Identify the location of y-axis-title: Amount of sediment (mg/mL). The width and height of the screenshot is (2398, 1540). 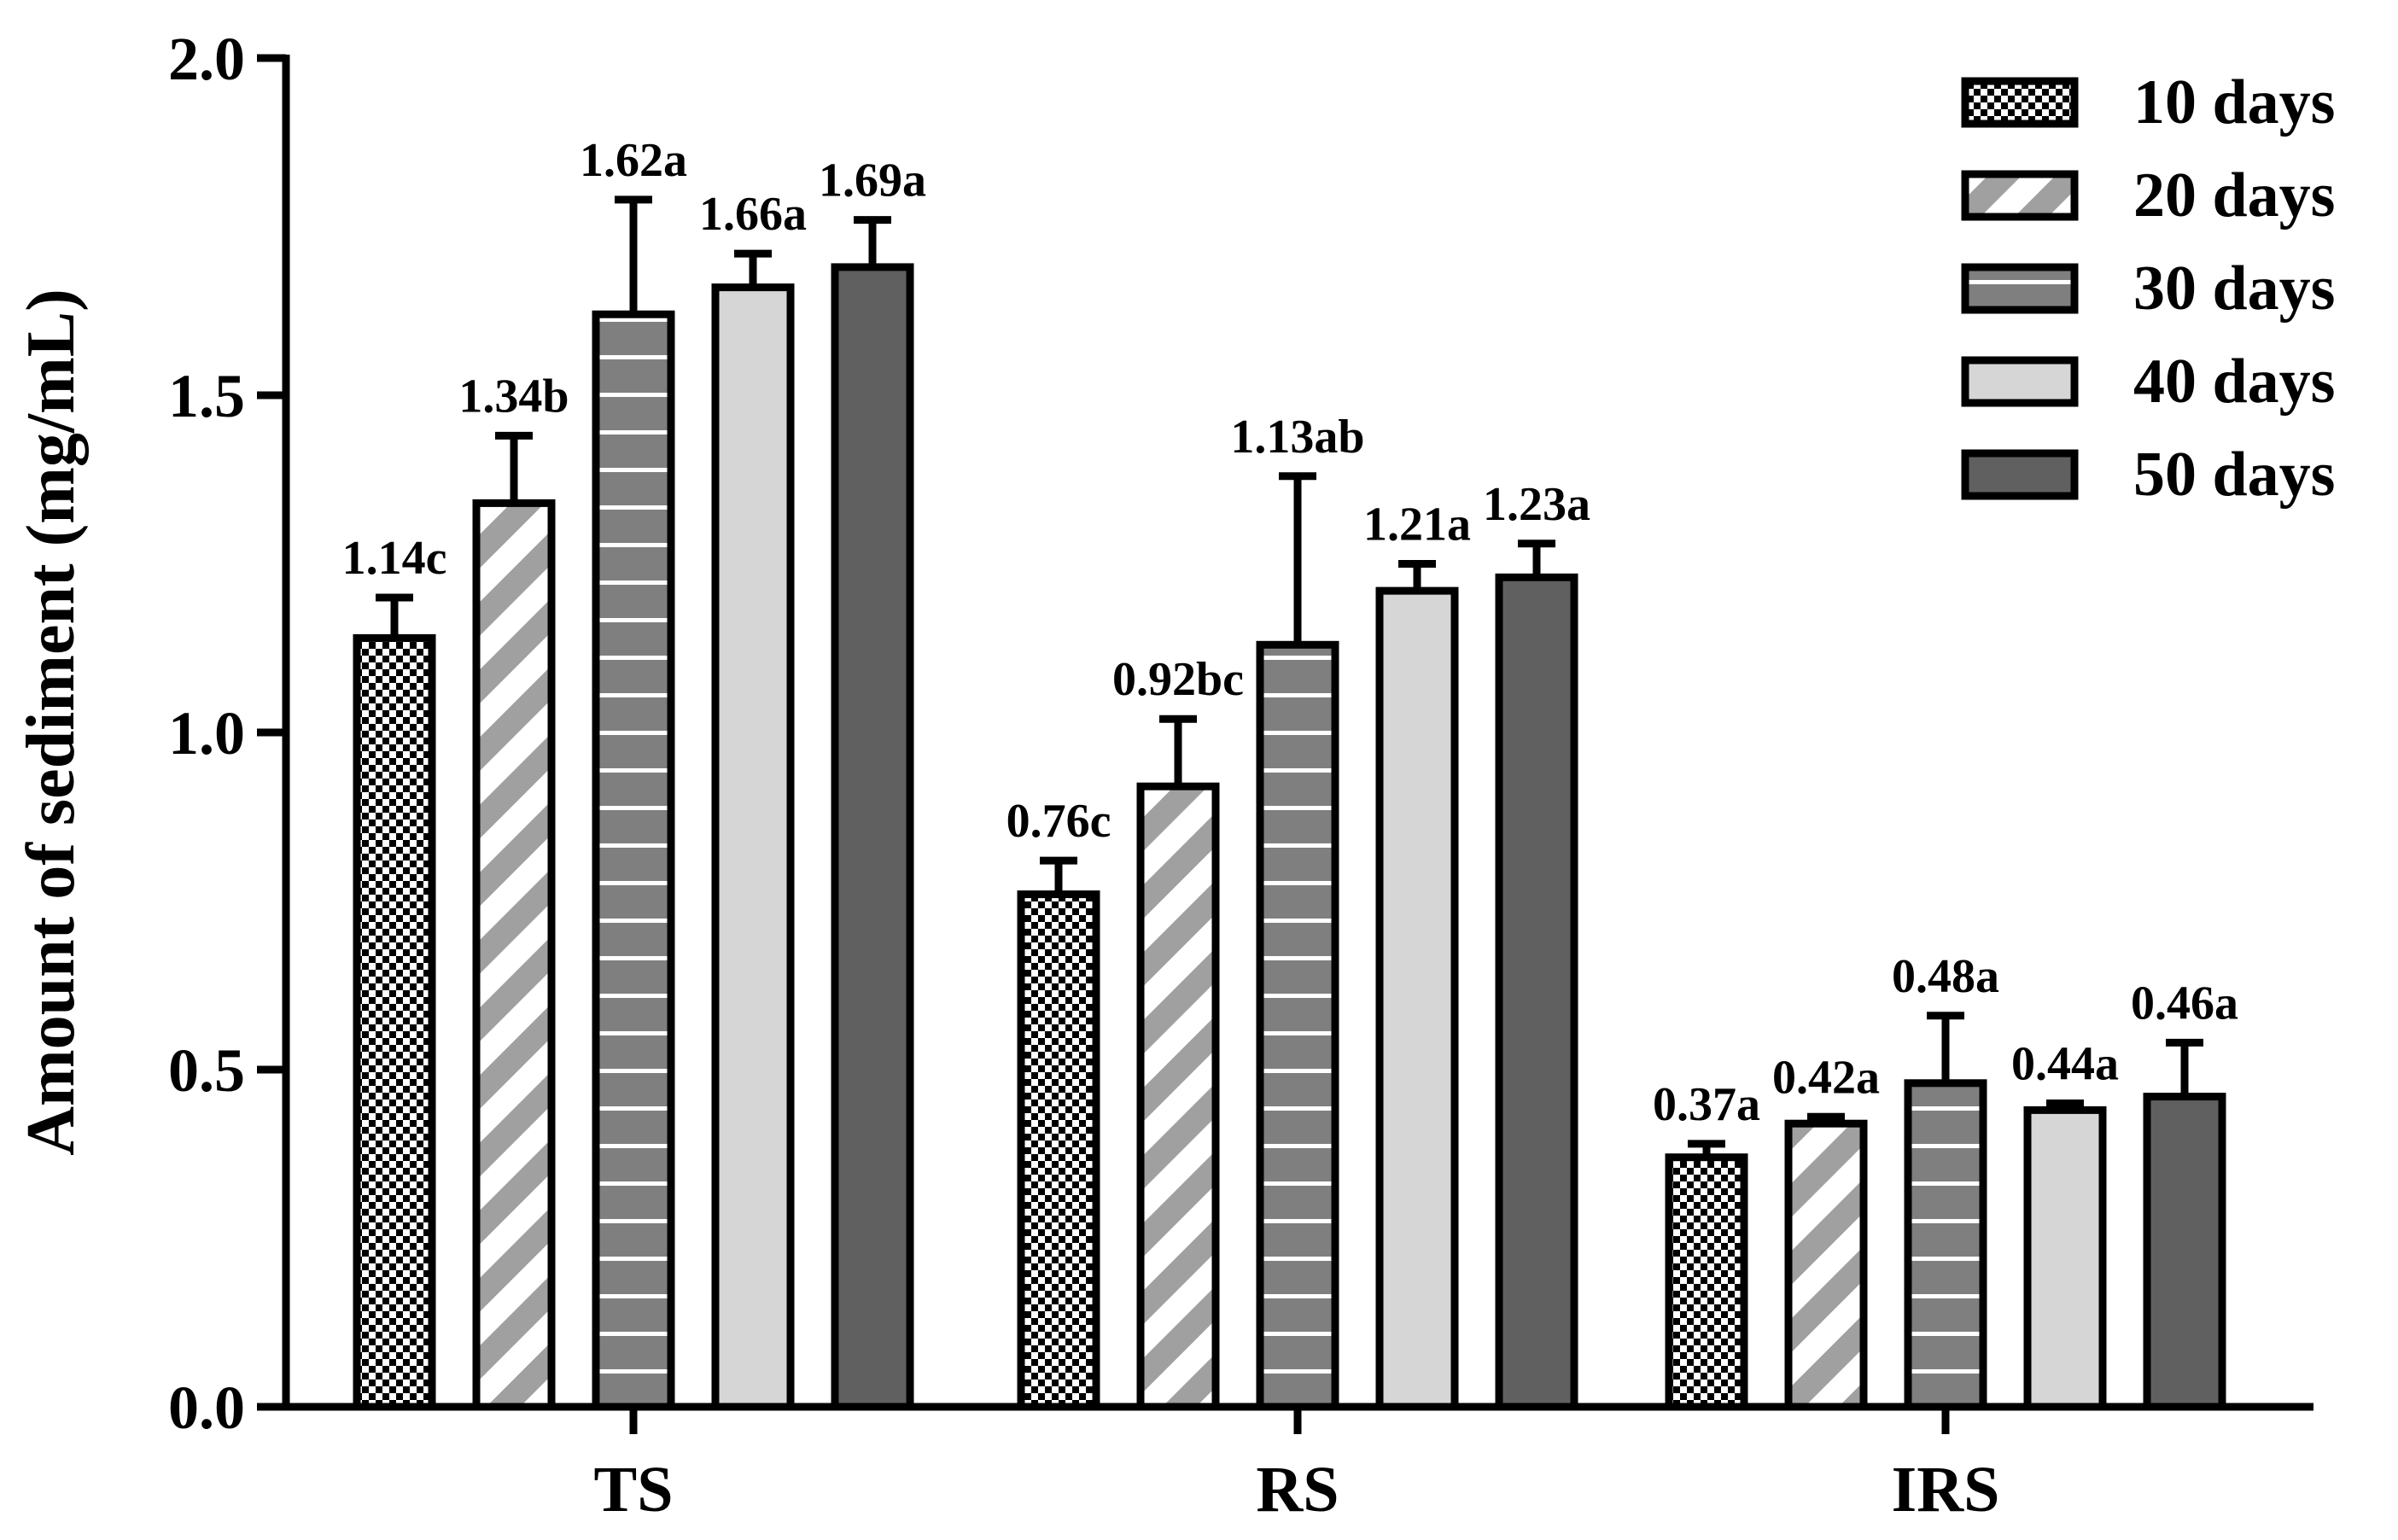
(51, 722).